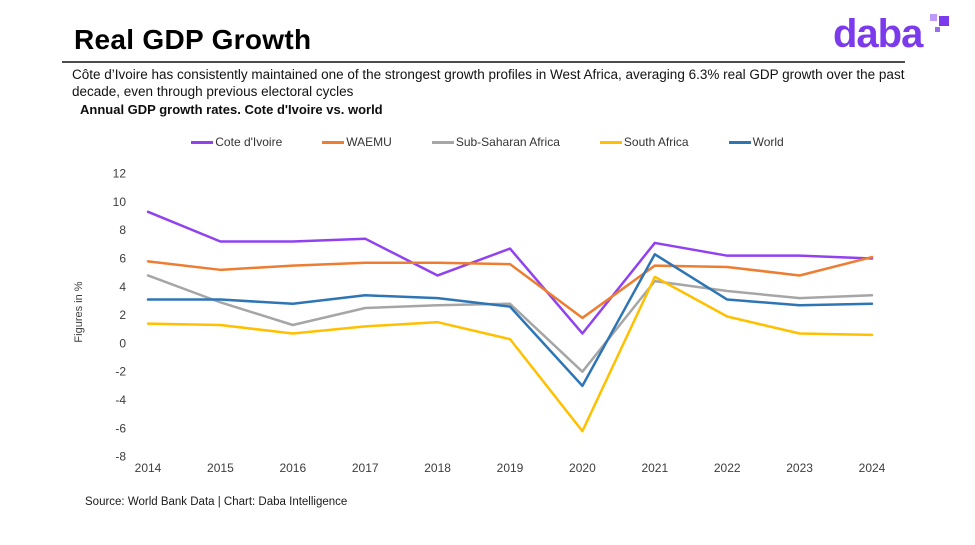 This screenshot has width=975, height=545. I want to click on x-axis-tick-label: 2023, so click(799, 468).